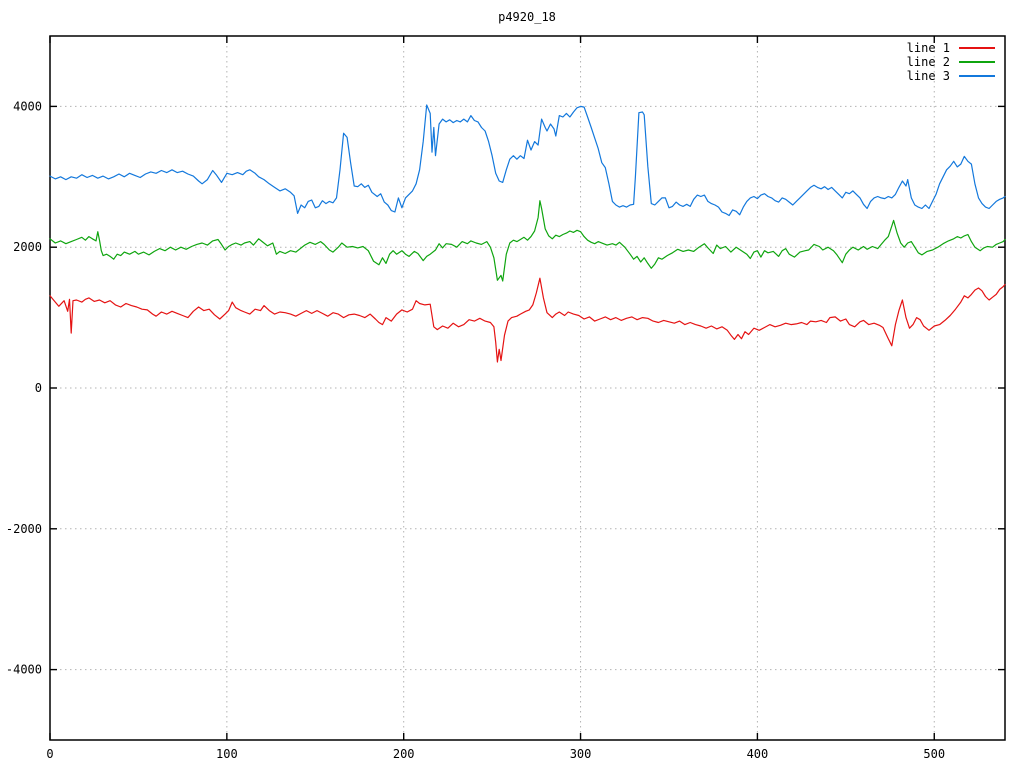 The height and width of the screenshot is (768, 1024). I want to click on chart-title: p4920_18, so click(527, 17).